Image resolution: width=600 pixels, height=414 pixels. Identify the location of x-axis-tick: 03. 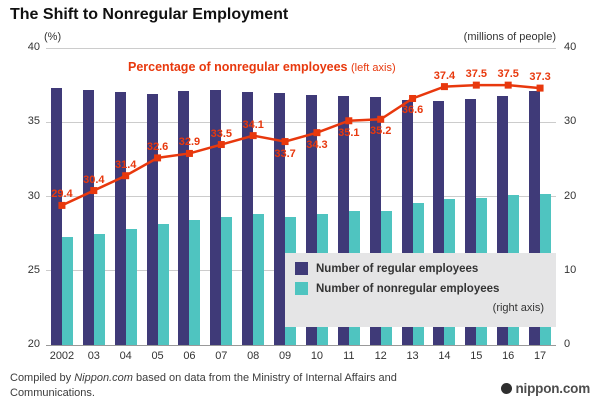
(93, 356).